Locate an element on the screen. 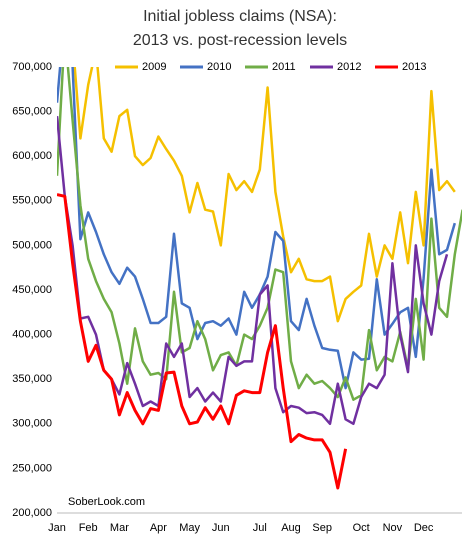 This screenshot has width=464, height=543. x-tick-label: Jan is located at coordinates (57, 528).